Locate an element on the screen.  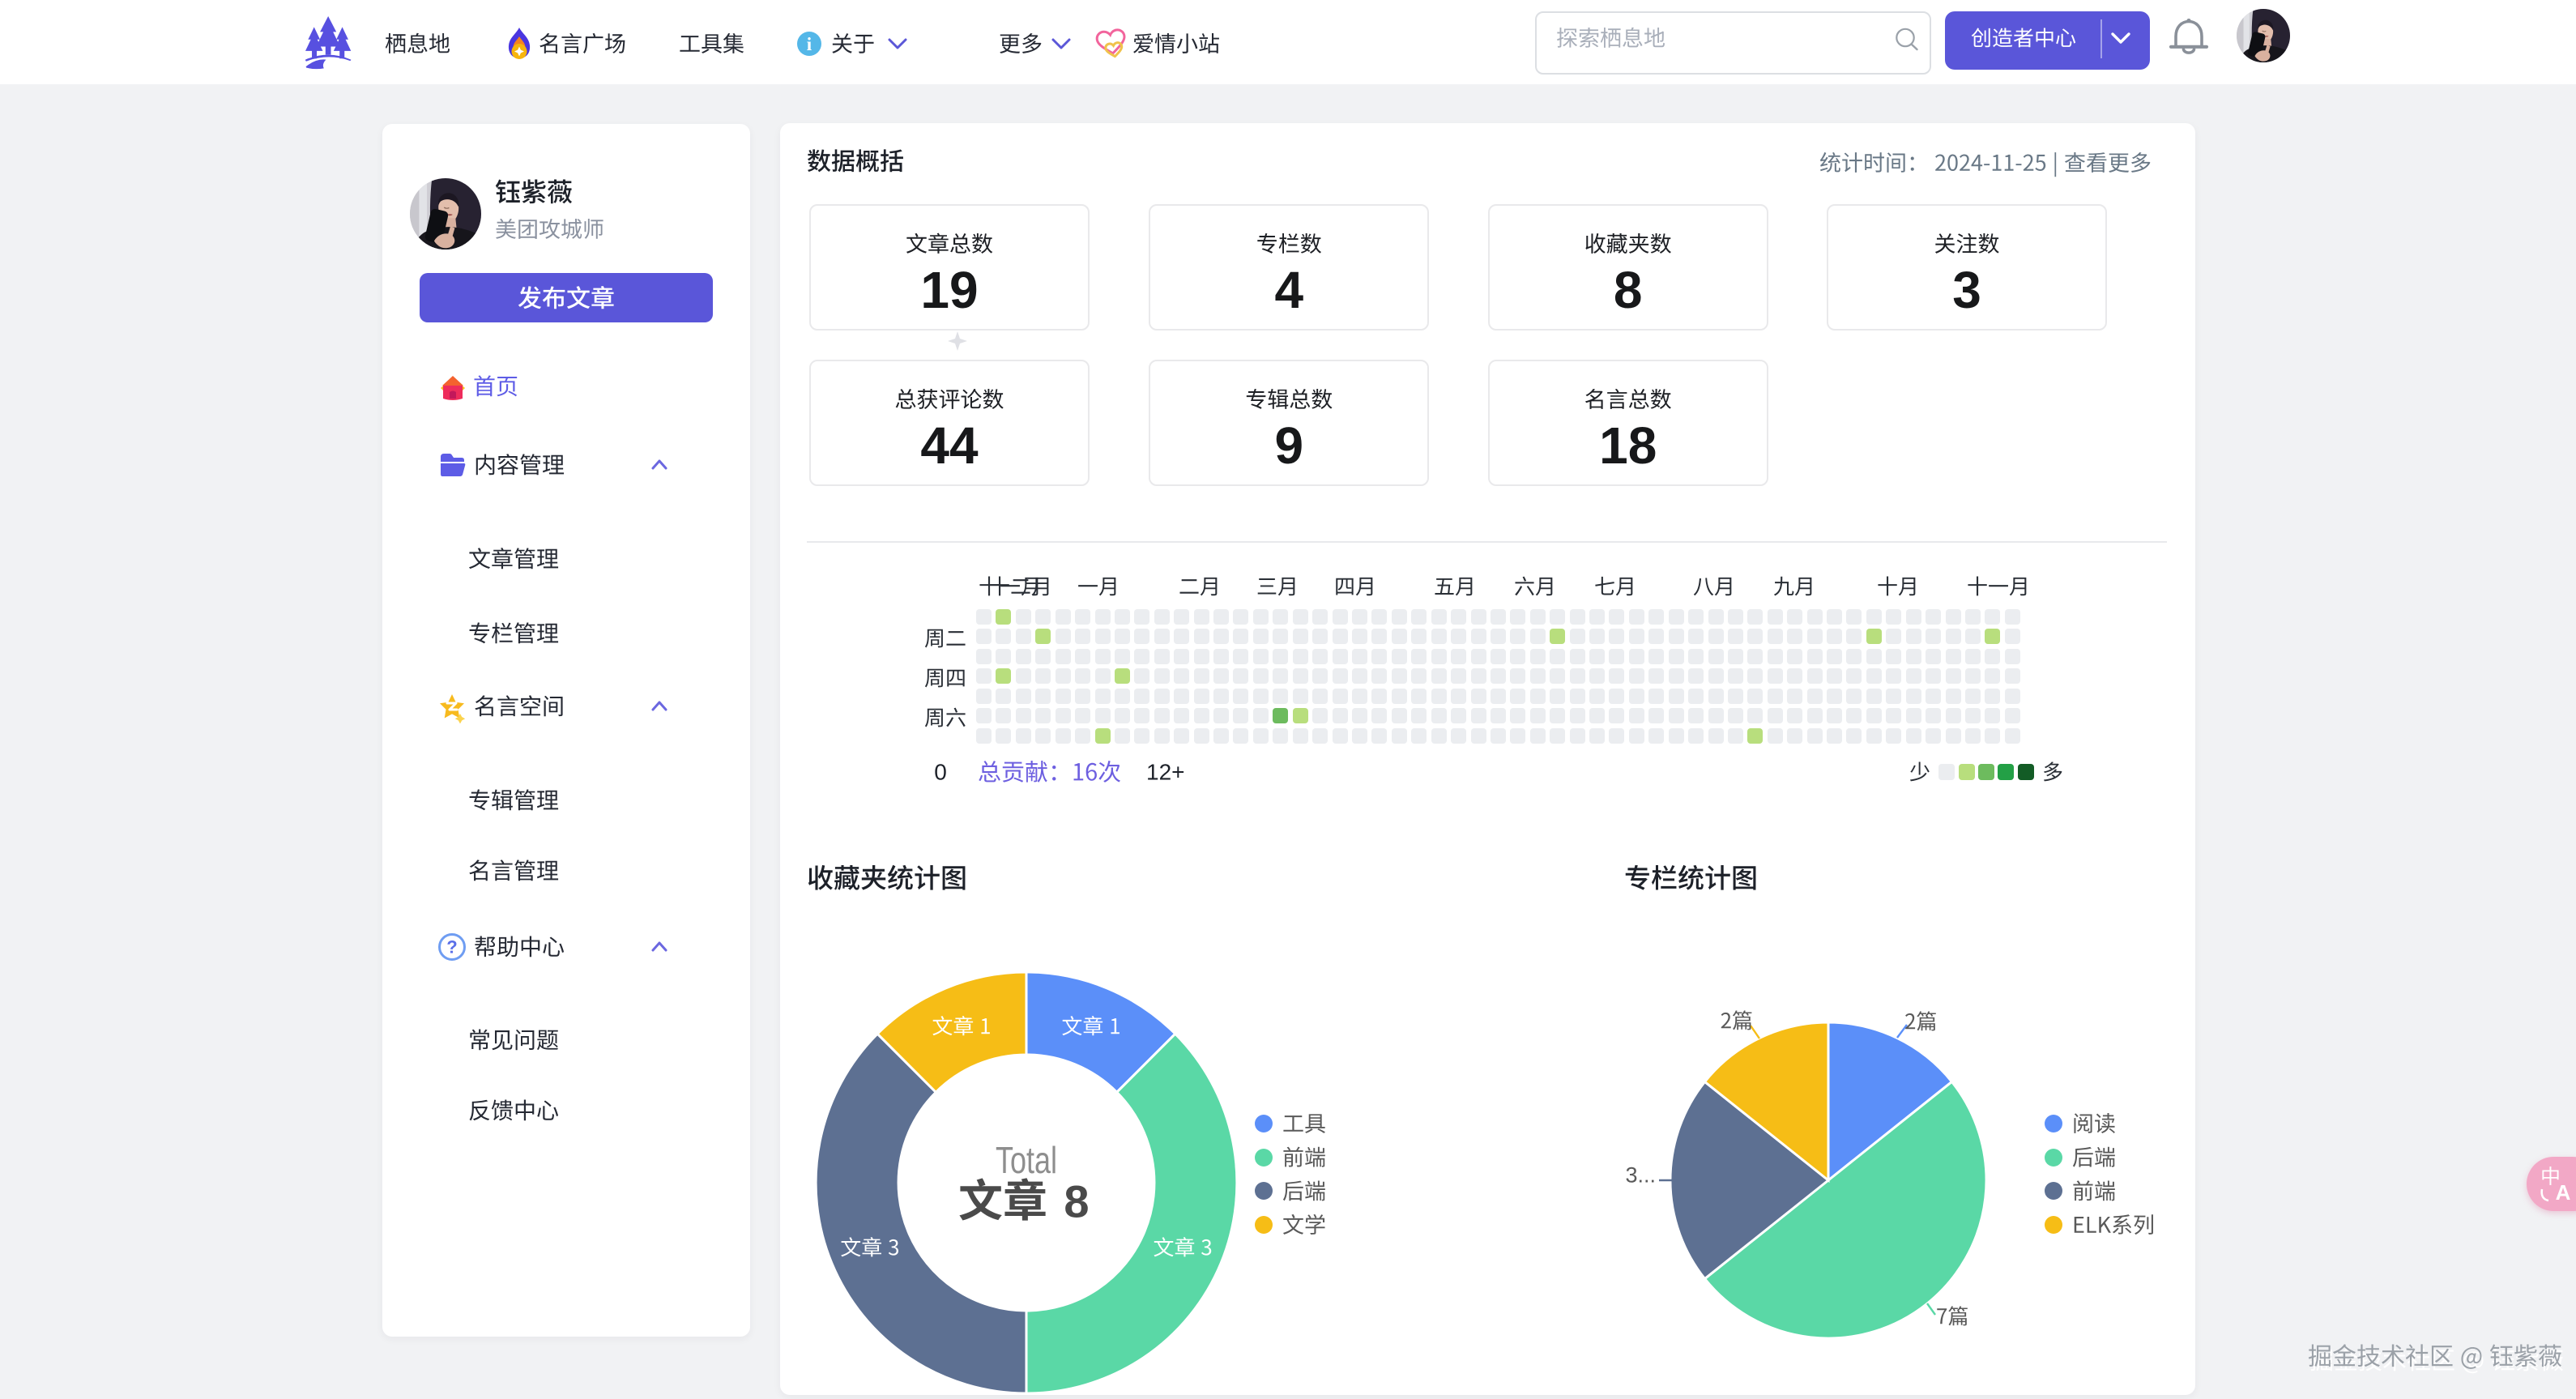
svg-text: 18 is located at coordinates (1628, 445).